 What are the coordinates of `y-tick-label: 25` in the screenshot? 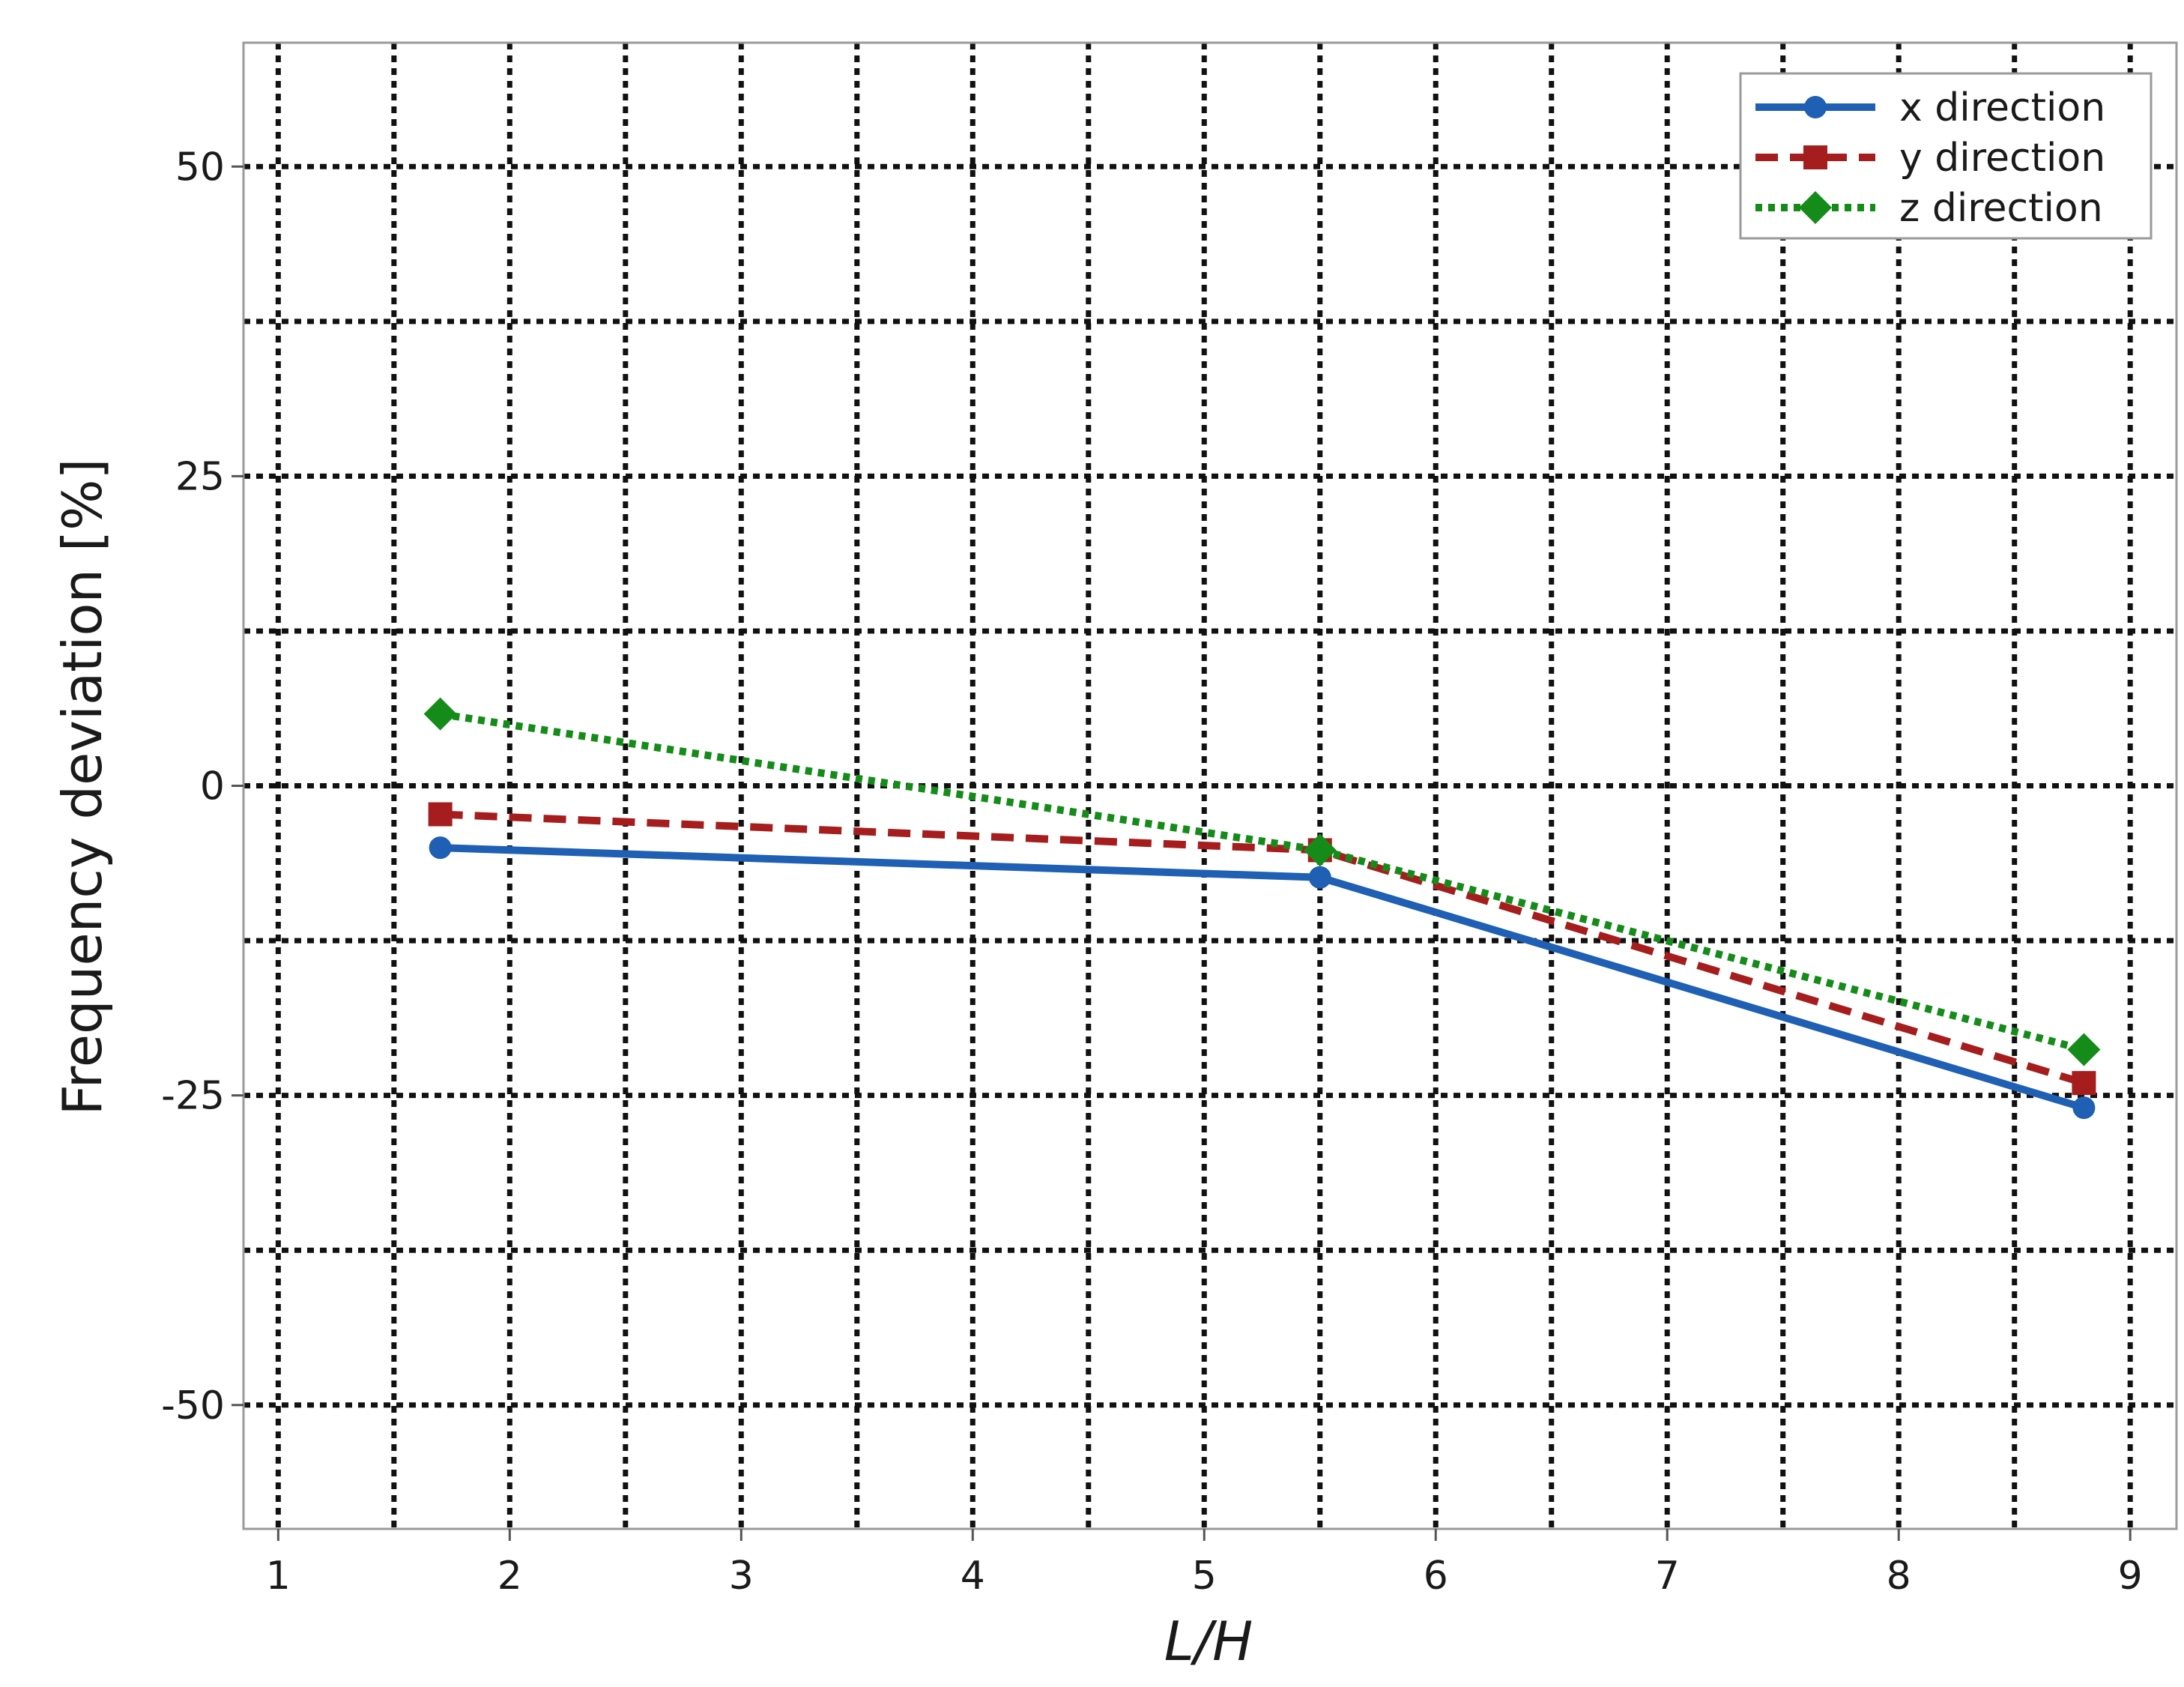 It's located at (200, 476).